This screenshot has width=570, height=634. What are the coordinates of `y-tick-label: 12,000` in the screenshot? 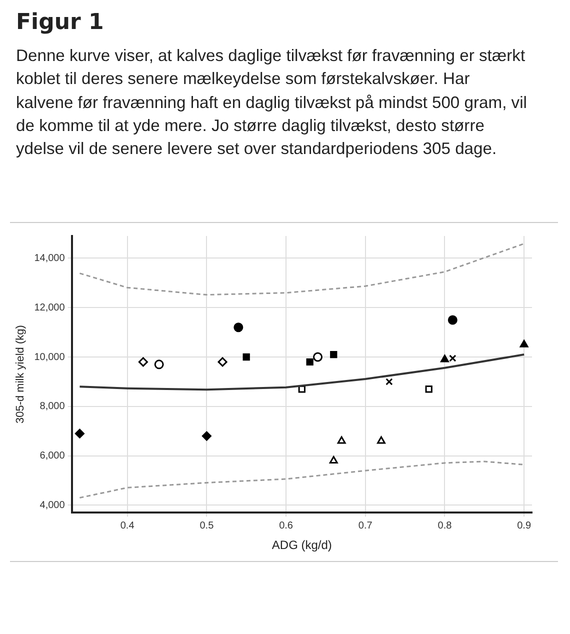 It's located at (50, 308).